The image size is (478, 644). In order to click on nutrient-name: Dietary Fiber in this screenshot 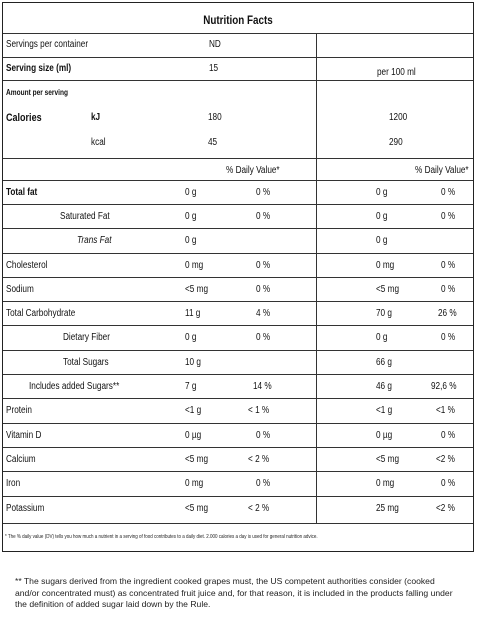, I will do `click(86, 337)`.